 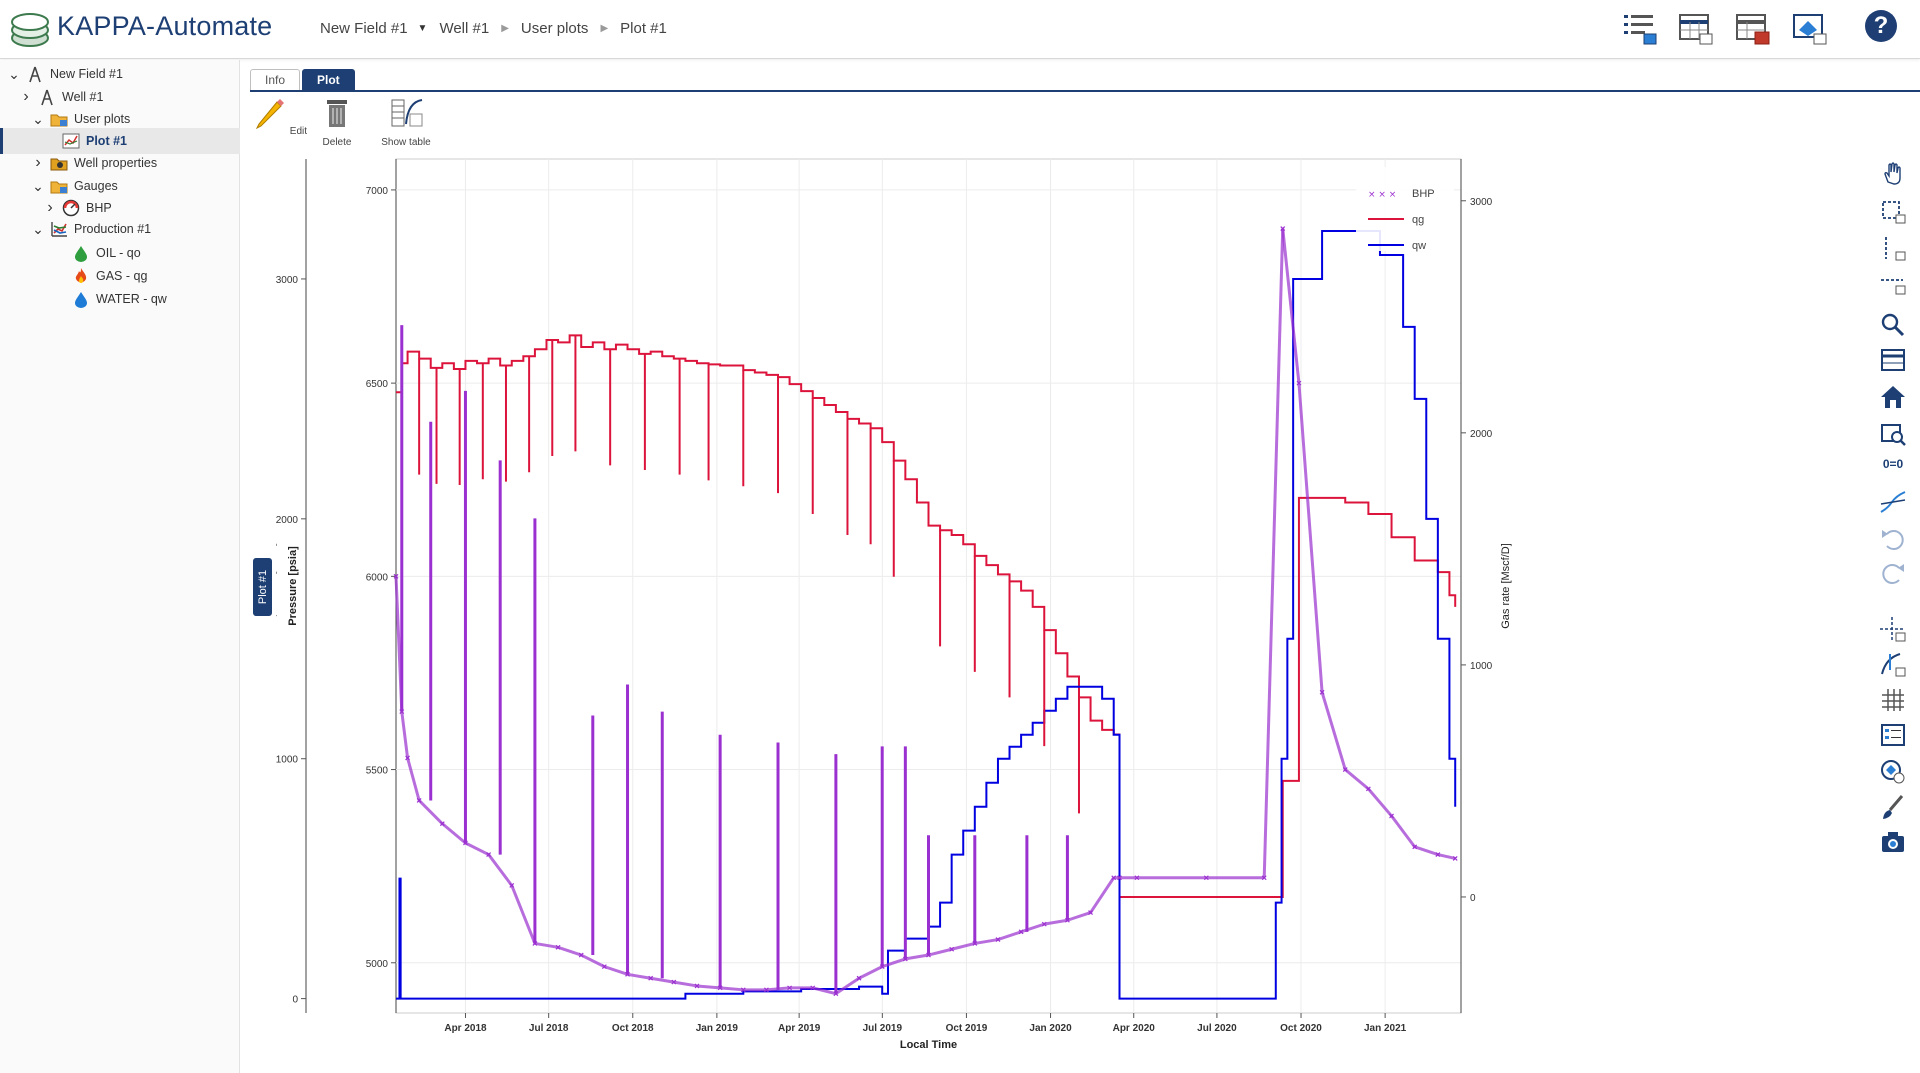 I want to click on breadcrumb-user-plots: User plots, so click(x=554, y=28).